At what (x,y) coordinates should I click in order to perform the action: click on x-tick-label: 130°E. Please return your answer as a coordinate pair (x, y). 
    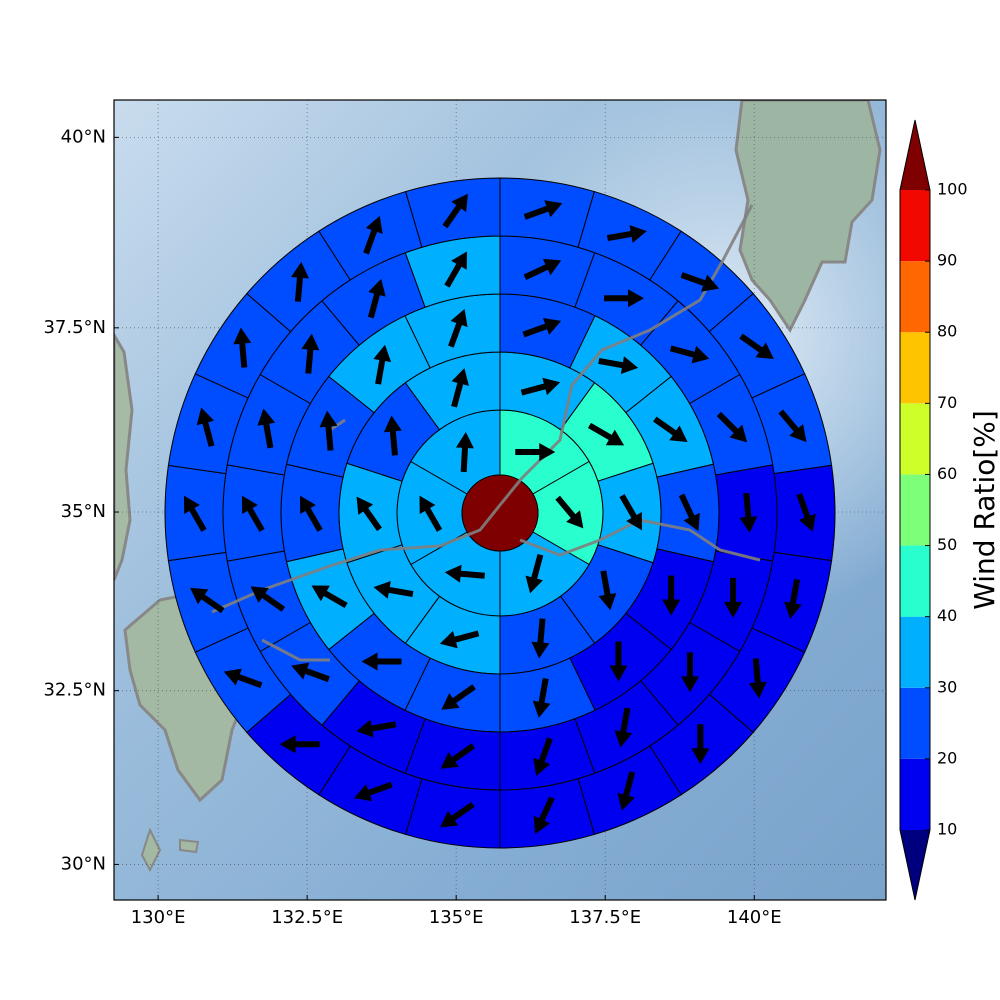
    Looking at the image, I should click on (158, 917).